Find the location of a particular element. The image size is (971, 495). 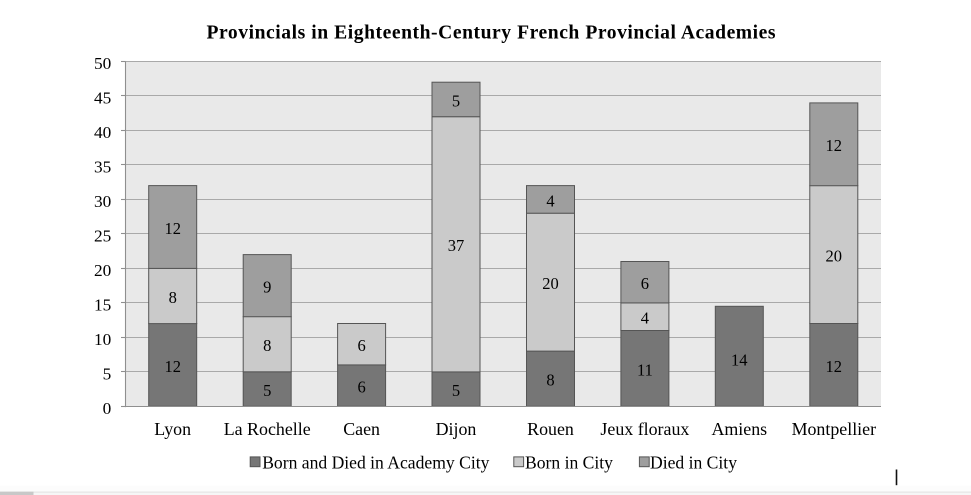

svg-text: 37 is located at coordinates (456, 245).